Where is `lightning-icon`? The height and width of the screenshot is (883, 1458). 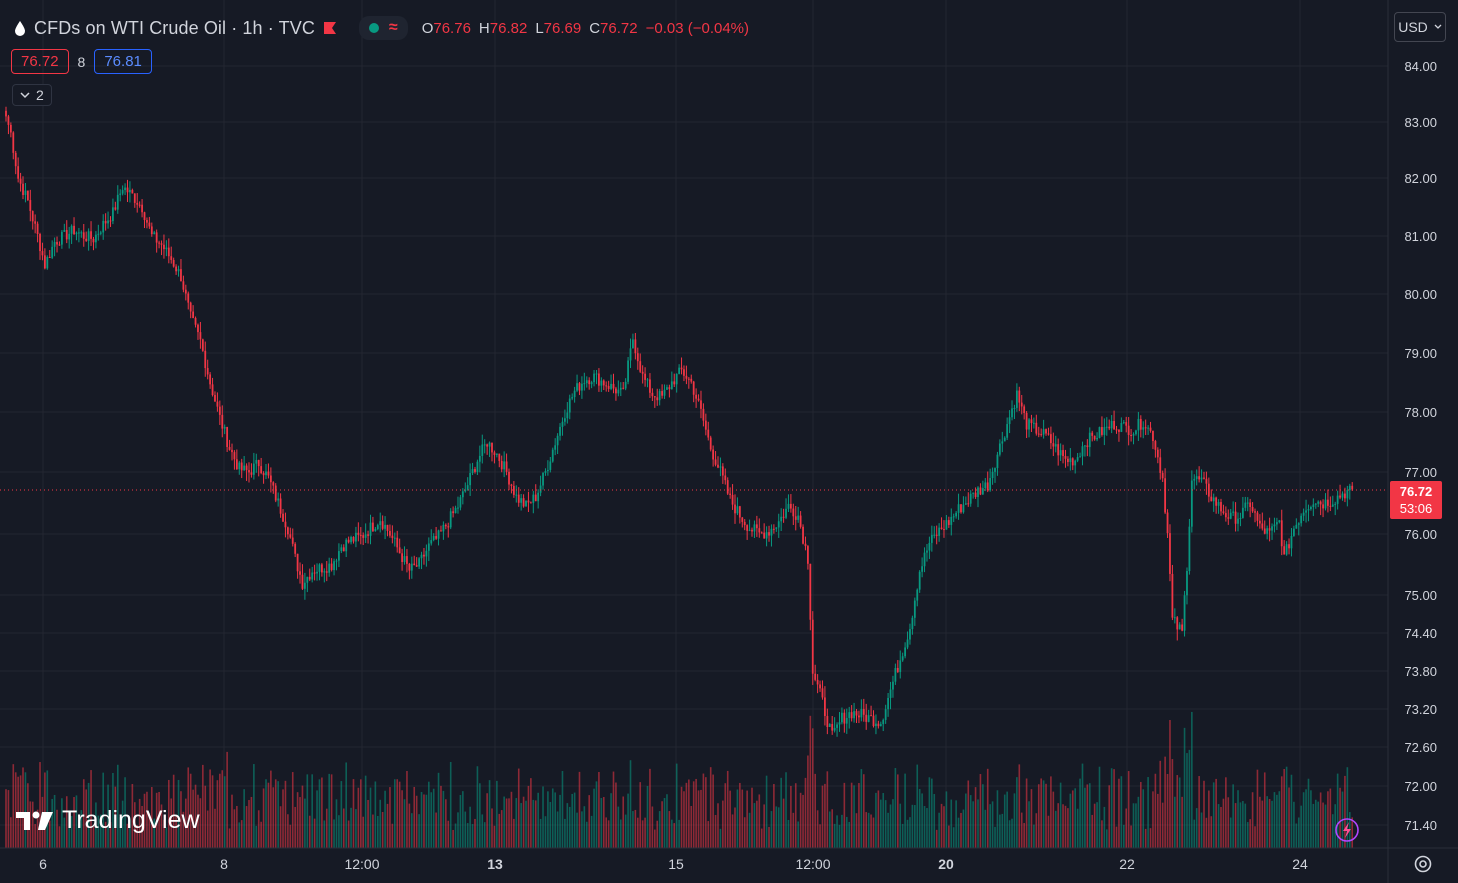
lightning-icon is located at coordinates (1347, 830).